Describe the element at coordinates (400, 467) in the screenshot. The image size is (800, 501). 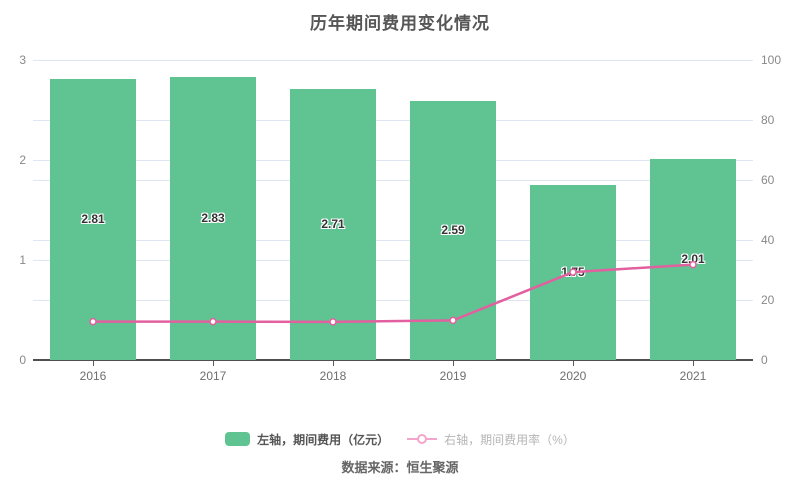
I see `data-source-caption: 数据来源：恒生聚源` at that location.